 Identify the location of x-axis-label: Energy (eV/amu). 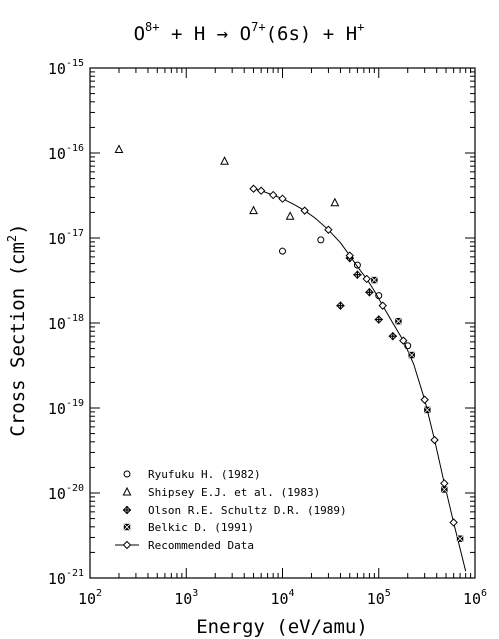
(282, 627).